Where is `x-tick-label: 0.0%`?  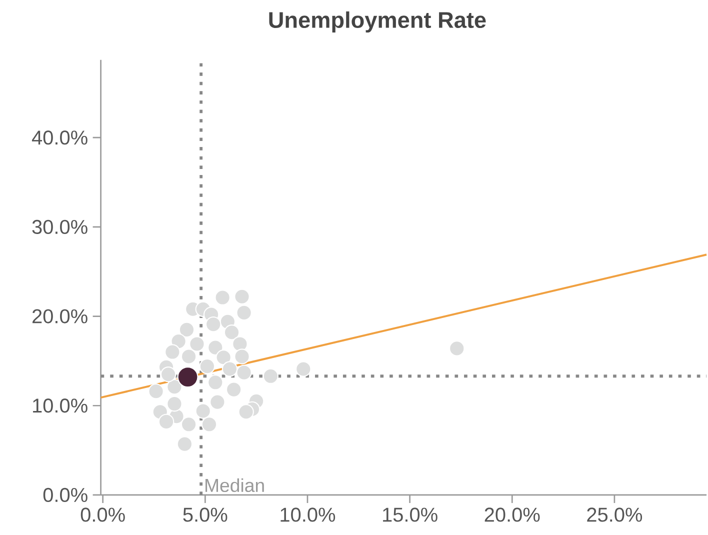
x-tick-label: 0.0% is located at coordinates (102, 515).